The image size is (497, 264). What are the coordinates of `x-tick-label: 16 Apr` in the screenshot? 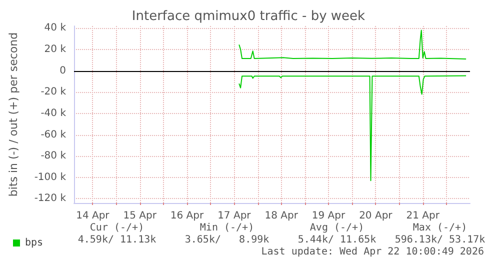 It's located at (187, 216).